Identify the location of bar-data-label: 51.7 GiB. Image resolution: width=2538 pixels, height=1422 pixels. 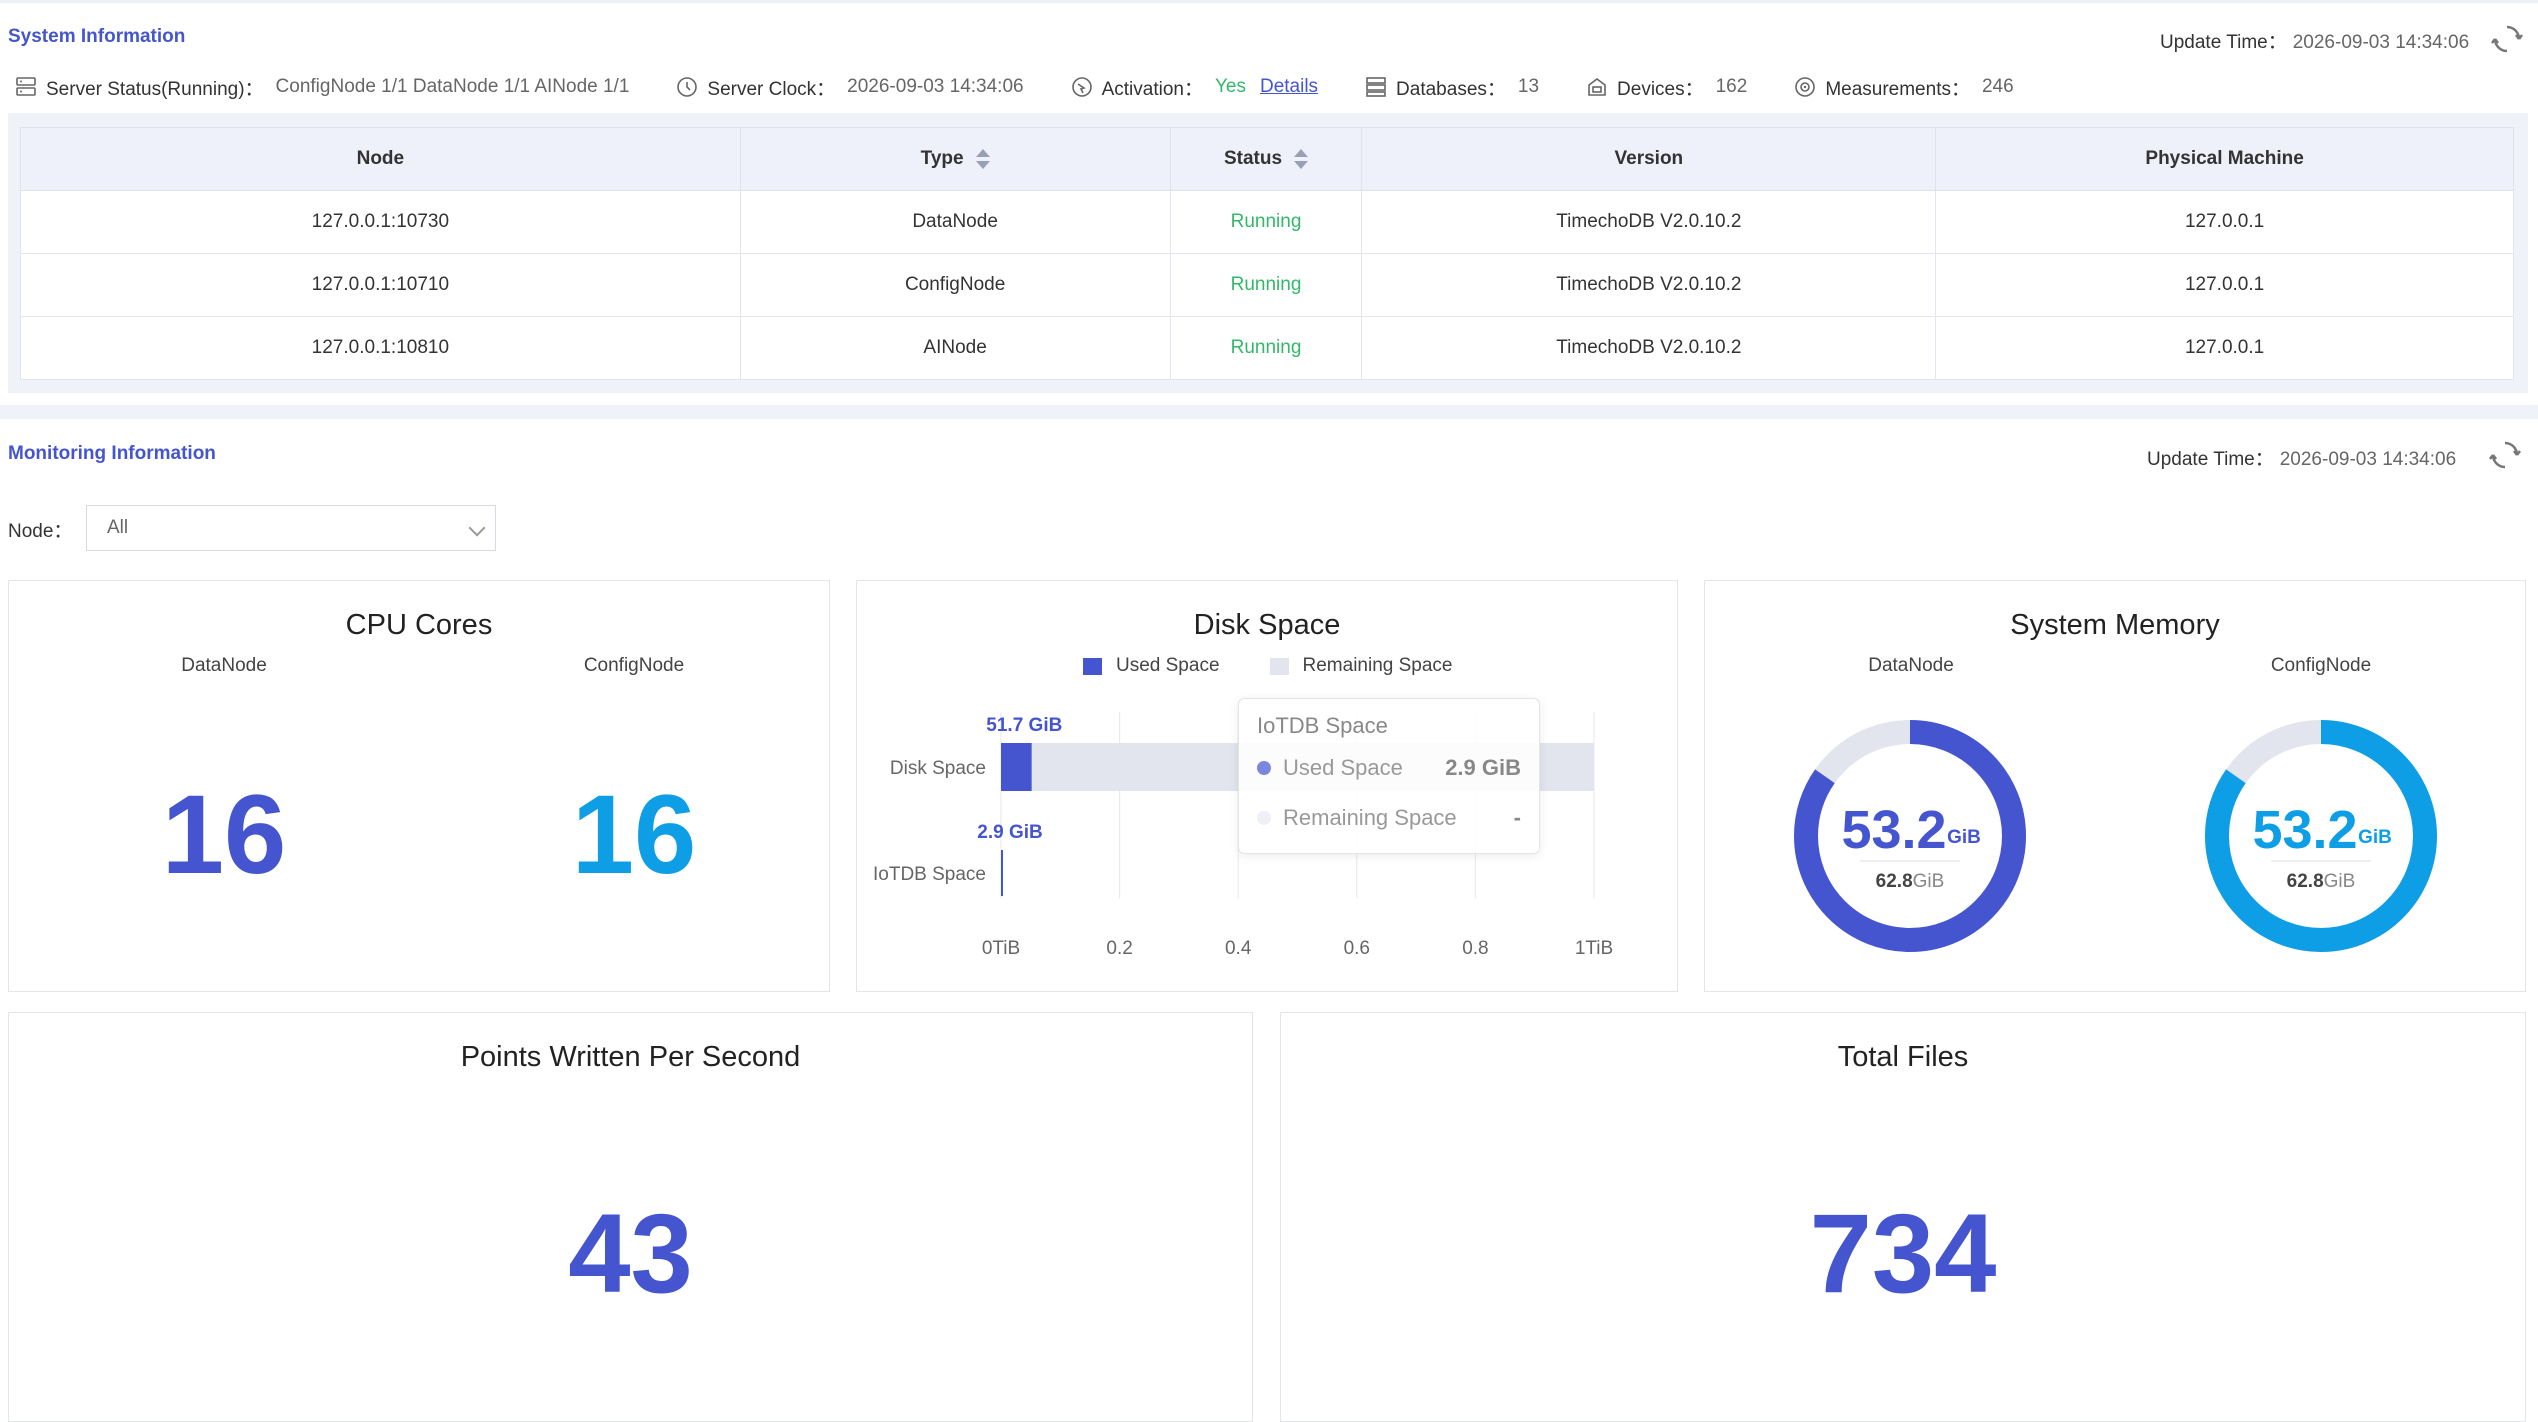
(1024, 725).